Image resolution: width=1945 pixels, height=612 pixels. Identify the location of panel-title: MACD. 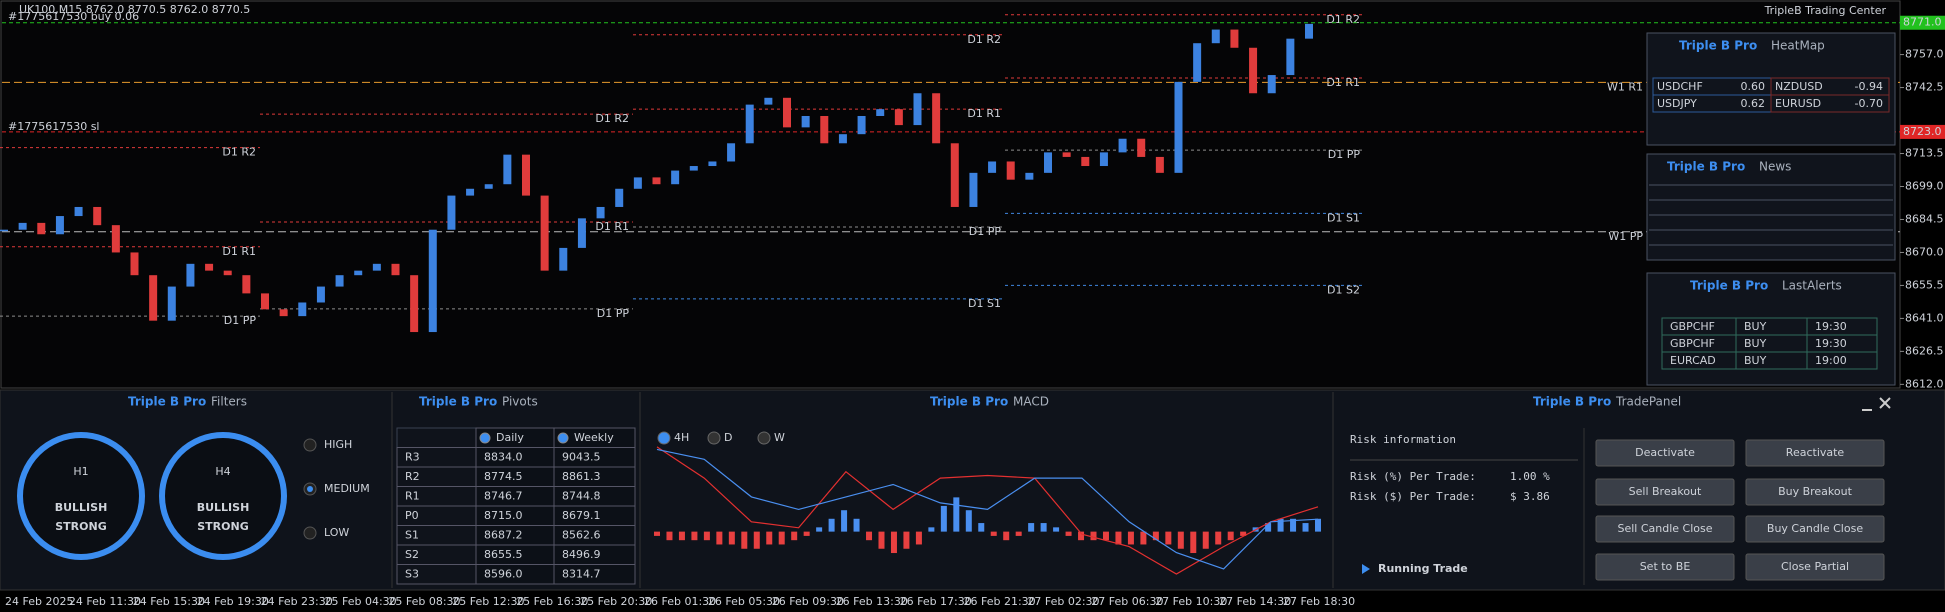
(1031, 402).